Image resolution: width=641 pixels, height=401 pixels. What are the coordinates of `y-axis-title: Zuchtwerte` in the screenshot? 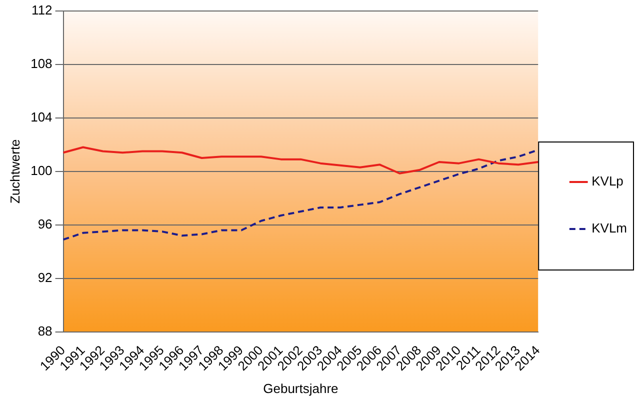 It's located at (14, 171).